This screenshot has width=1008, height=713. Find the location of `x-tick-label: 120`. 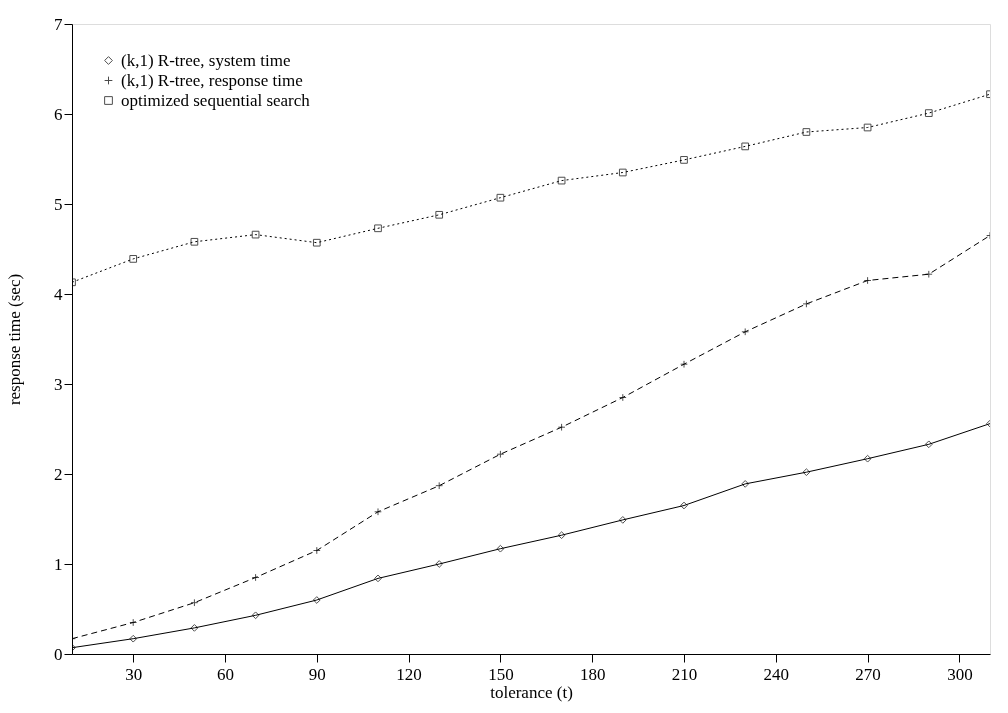

x-tick-label: 120 is located at coordinates (409, 674).